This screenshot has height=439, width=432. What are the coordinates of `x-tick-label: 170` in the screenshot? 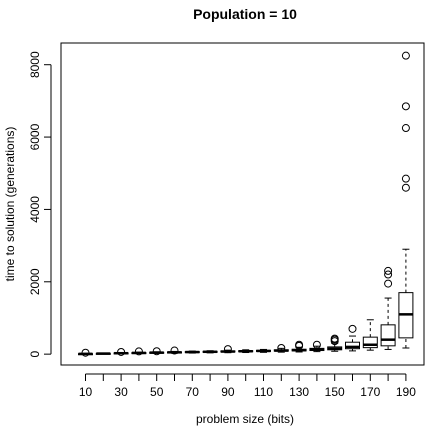 It's located at (370, 392).